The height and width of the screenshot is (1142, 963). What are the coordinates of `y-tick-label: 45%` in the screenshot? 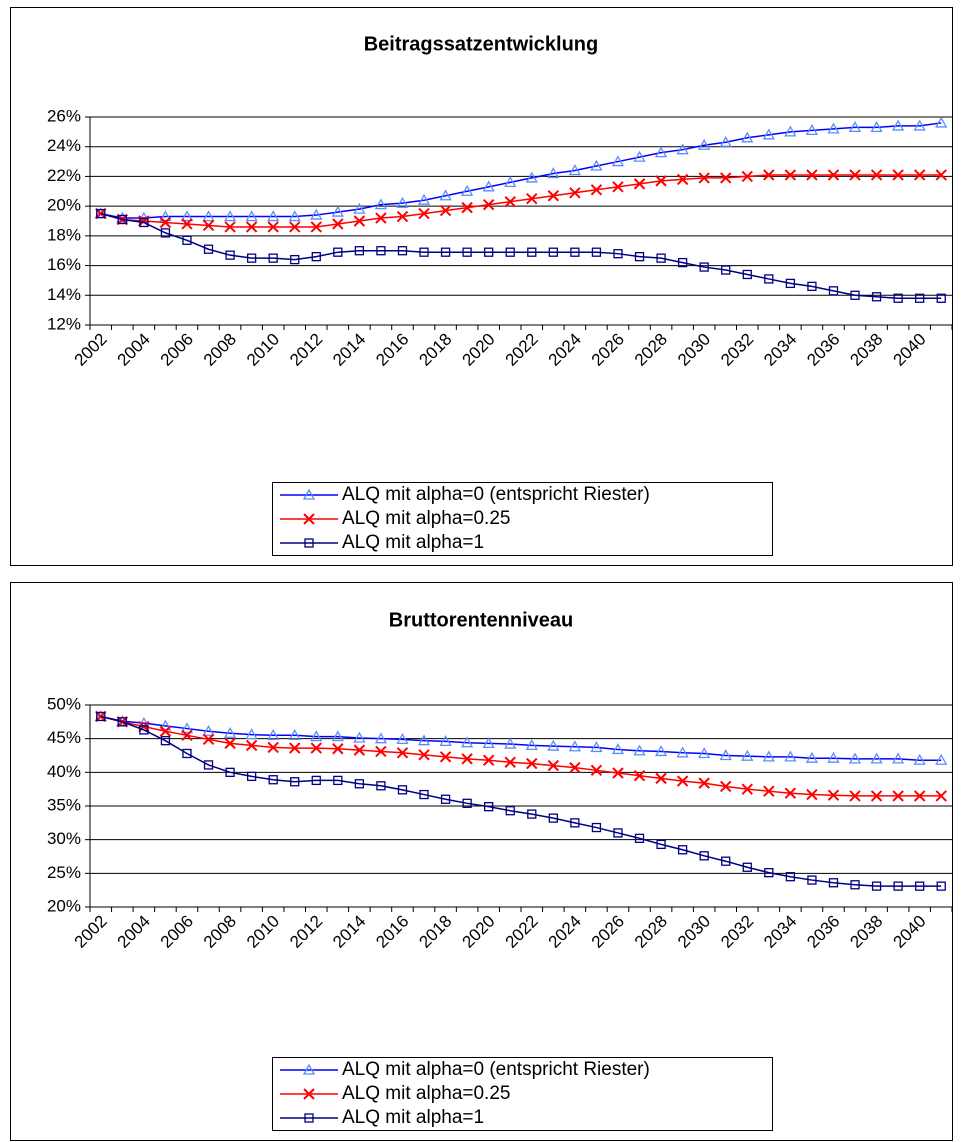 It's located at (64, 737).